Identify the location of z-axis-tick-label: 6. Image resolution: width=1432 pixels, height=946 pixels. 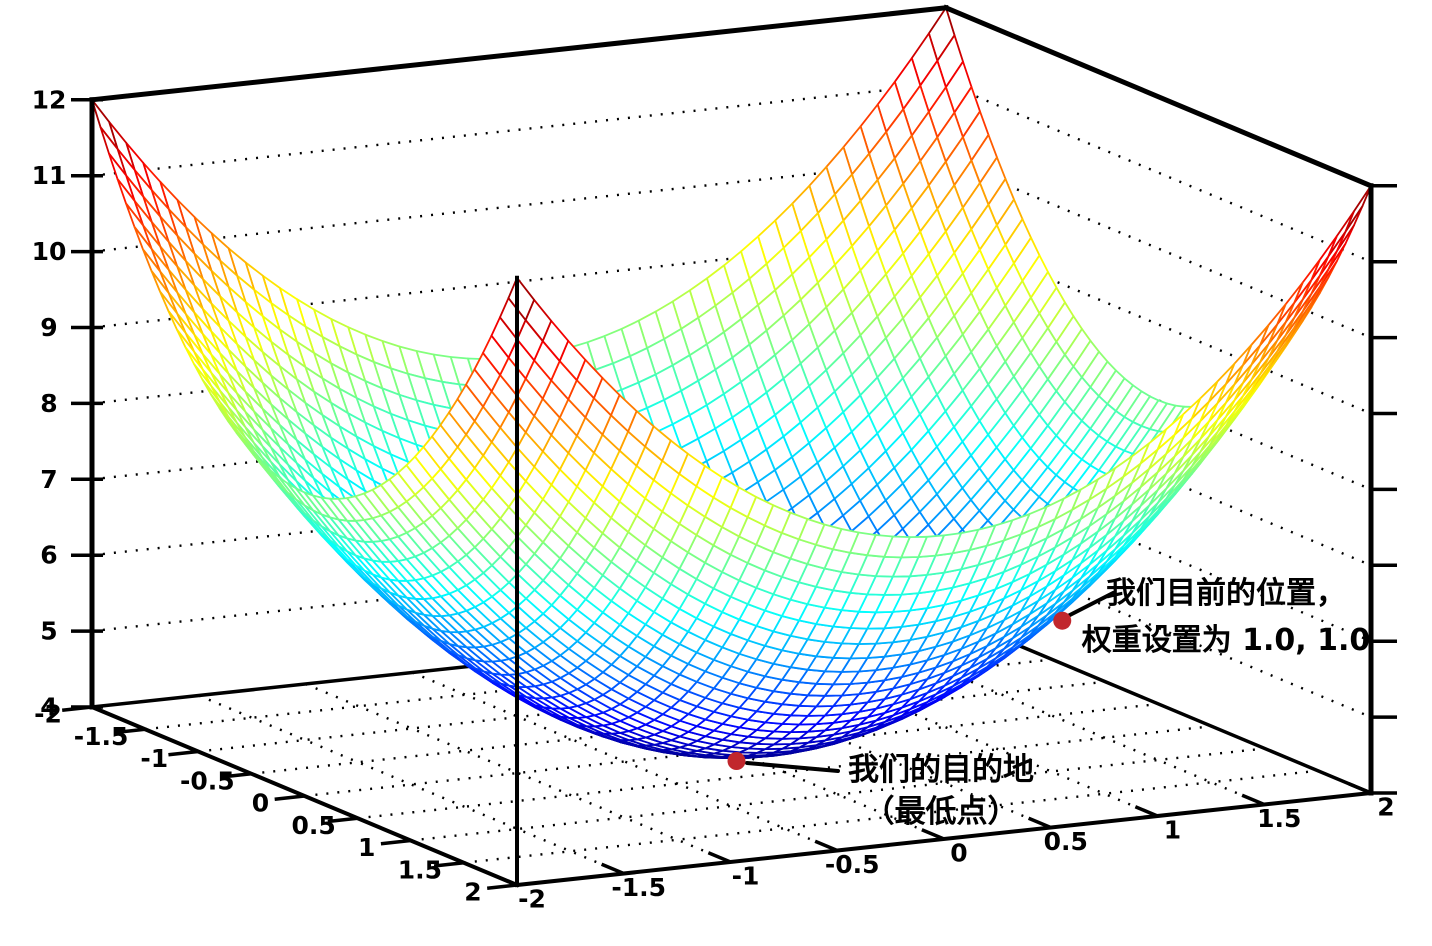
(48, 555).